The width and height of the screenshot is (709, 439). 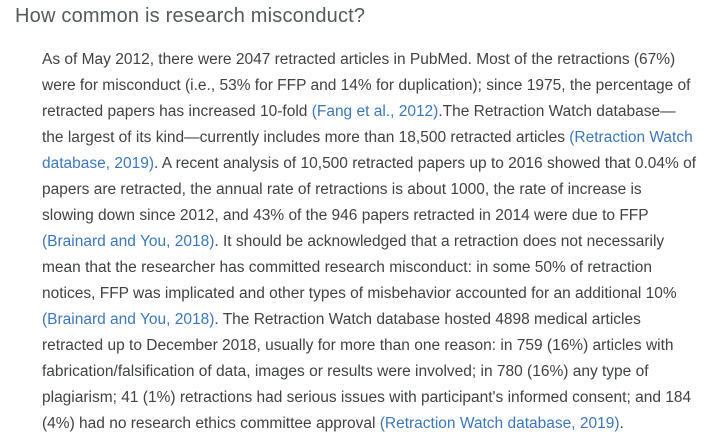 What do you see at coordinates (128, 241) in the screenshot?
I see `citation-link-brainard-you-2018-a: (Brainard and You, 2018)` at bounding box center [128, 241].